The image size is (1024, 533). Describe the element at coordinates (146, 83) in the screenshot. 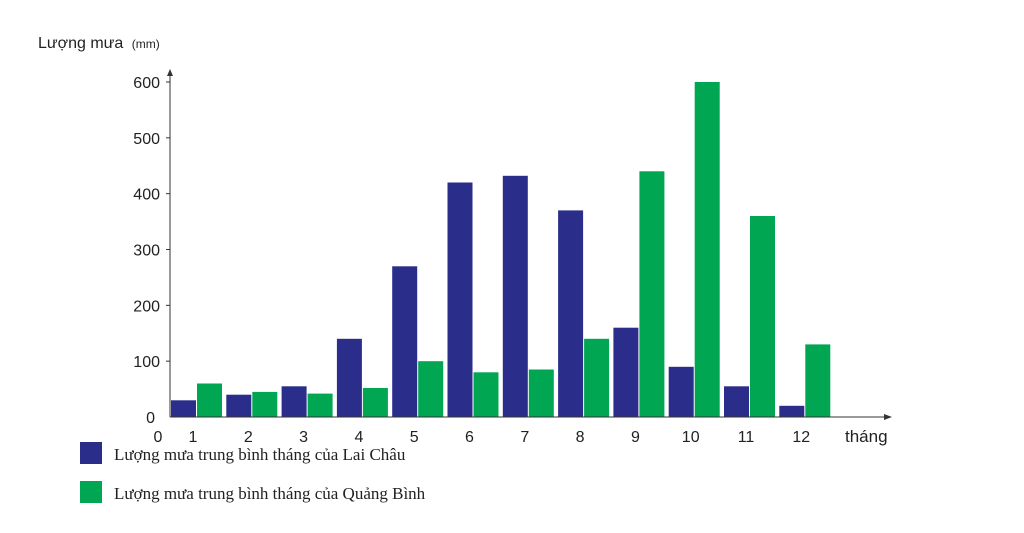

I see `y-tick-label-600: 600` at that location.